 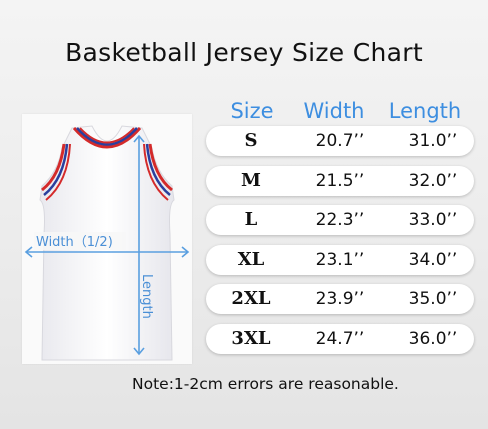 I want to click on length-cell: 34.0’’, so click(x=433, y=260).